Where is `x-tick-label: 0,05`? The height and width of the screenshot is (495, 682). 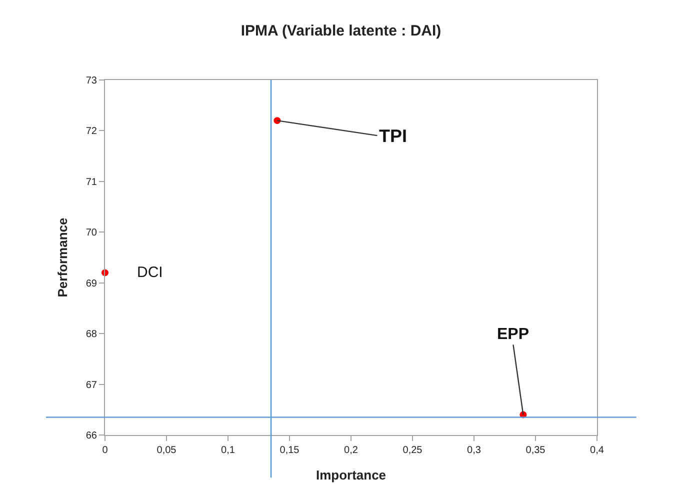
x-tick-label: 0,05 is located at coordinates (166, 450).